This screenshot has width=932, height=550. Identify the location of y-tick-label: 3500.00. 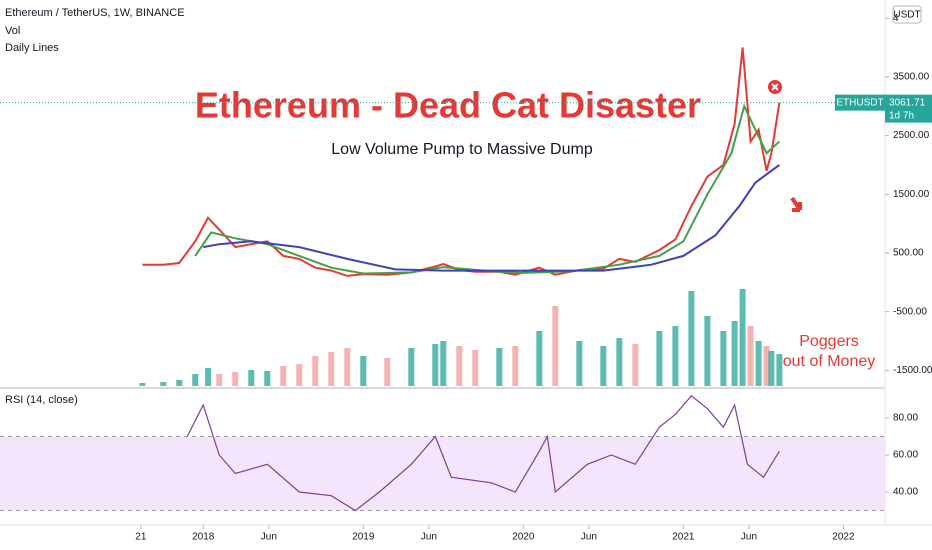
(911, 77).